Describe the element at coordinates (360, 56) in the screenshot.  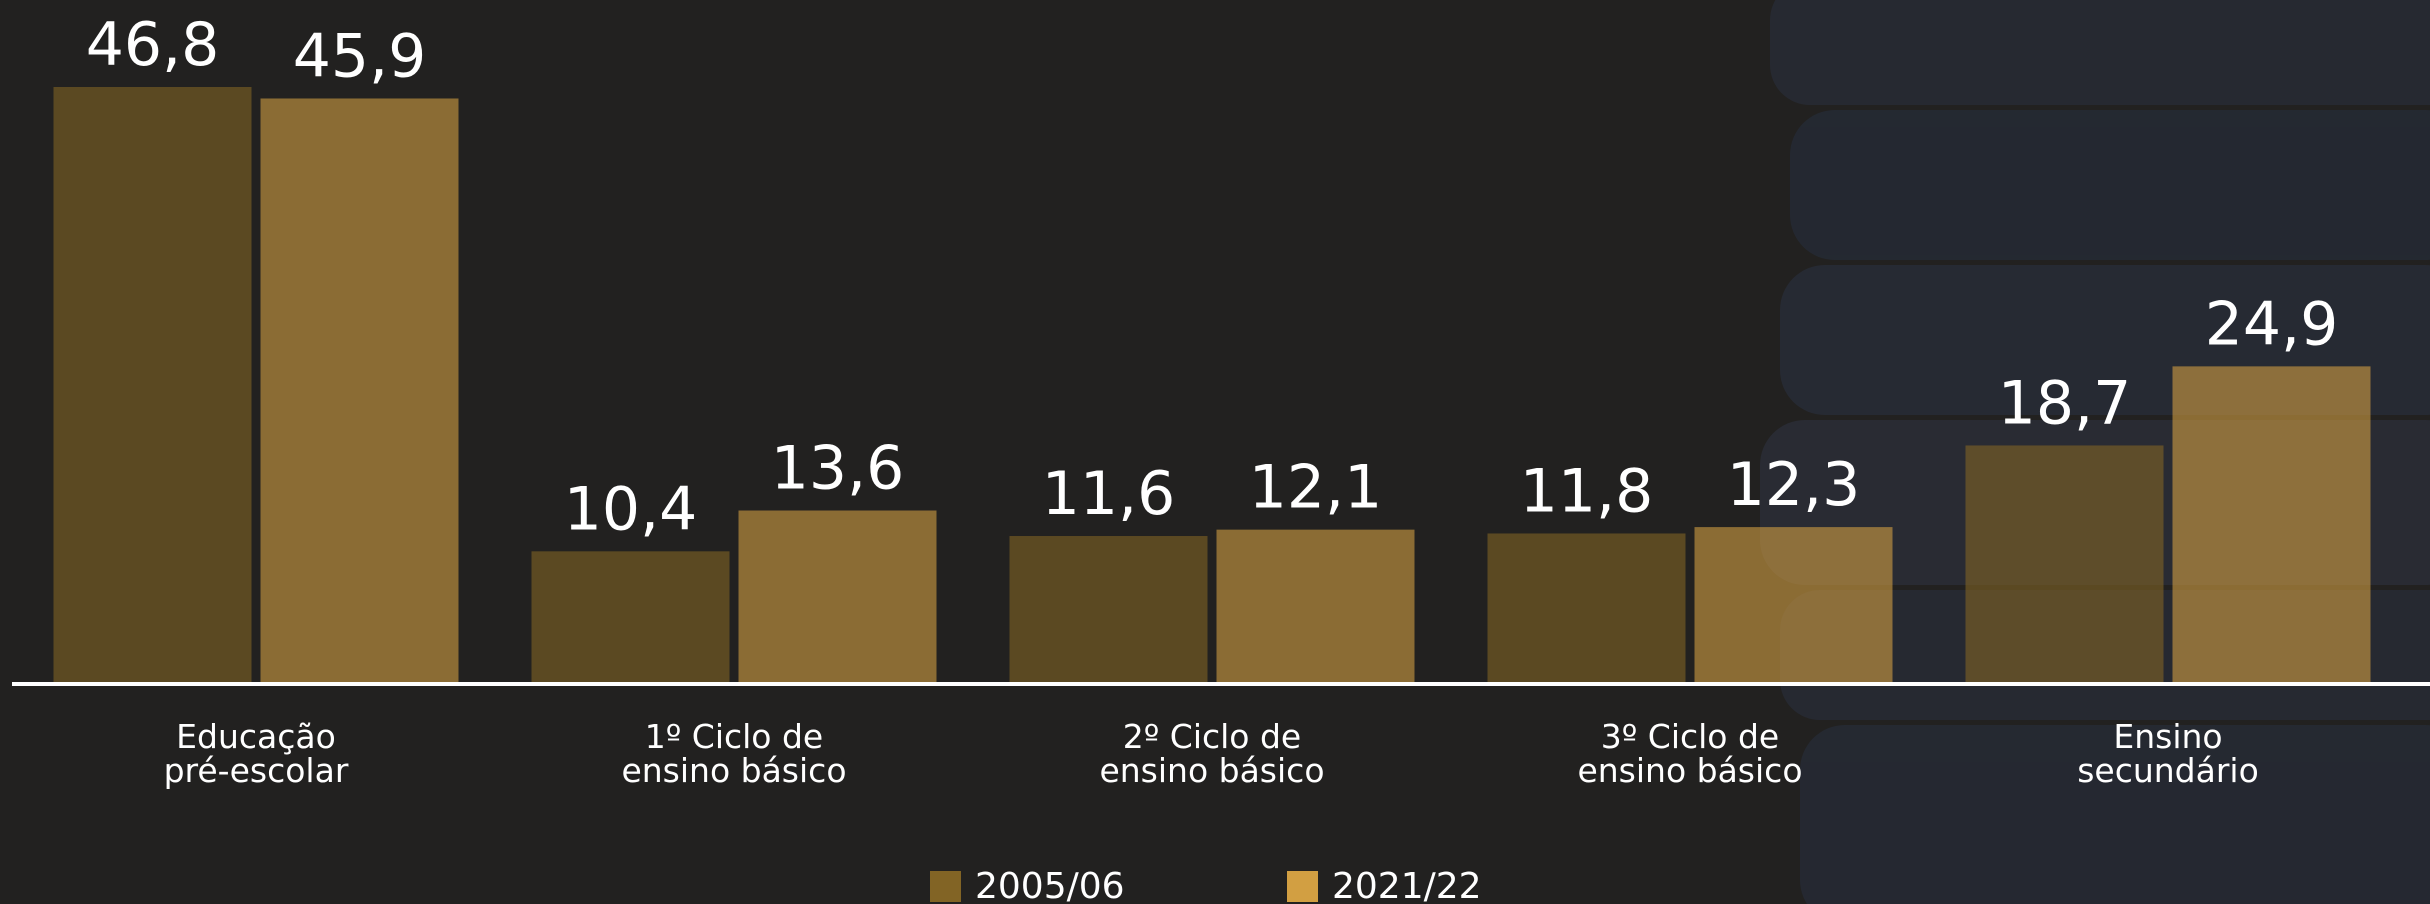
I see `value-label: 45,9` at that location.